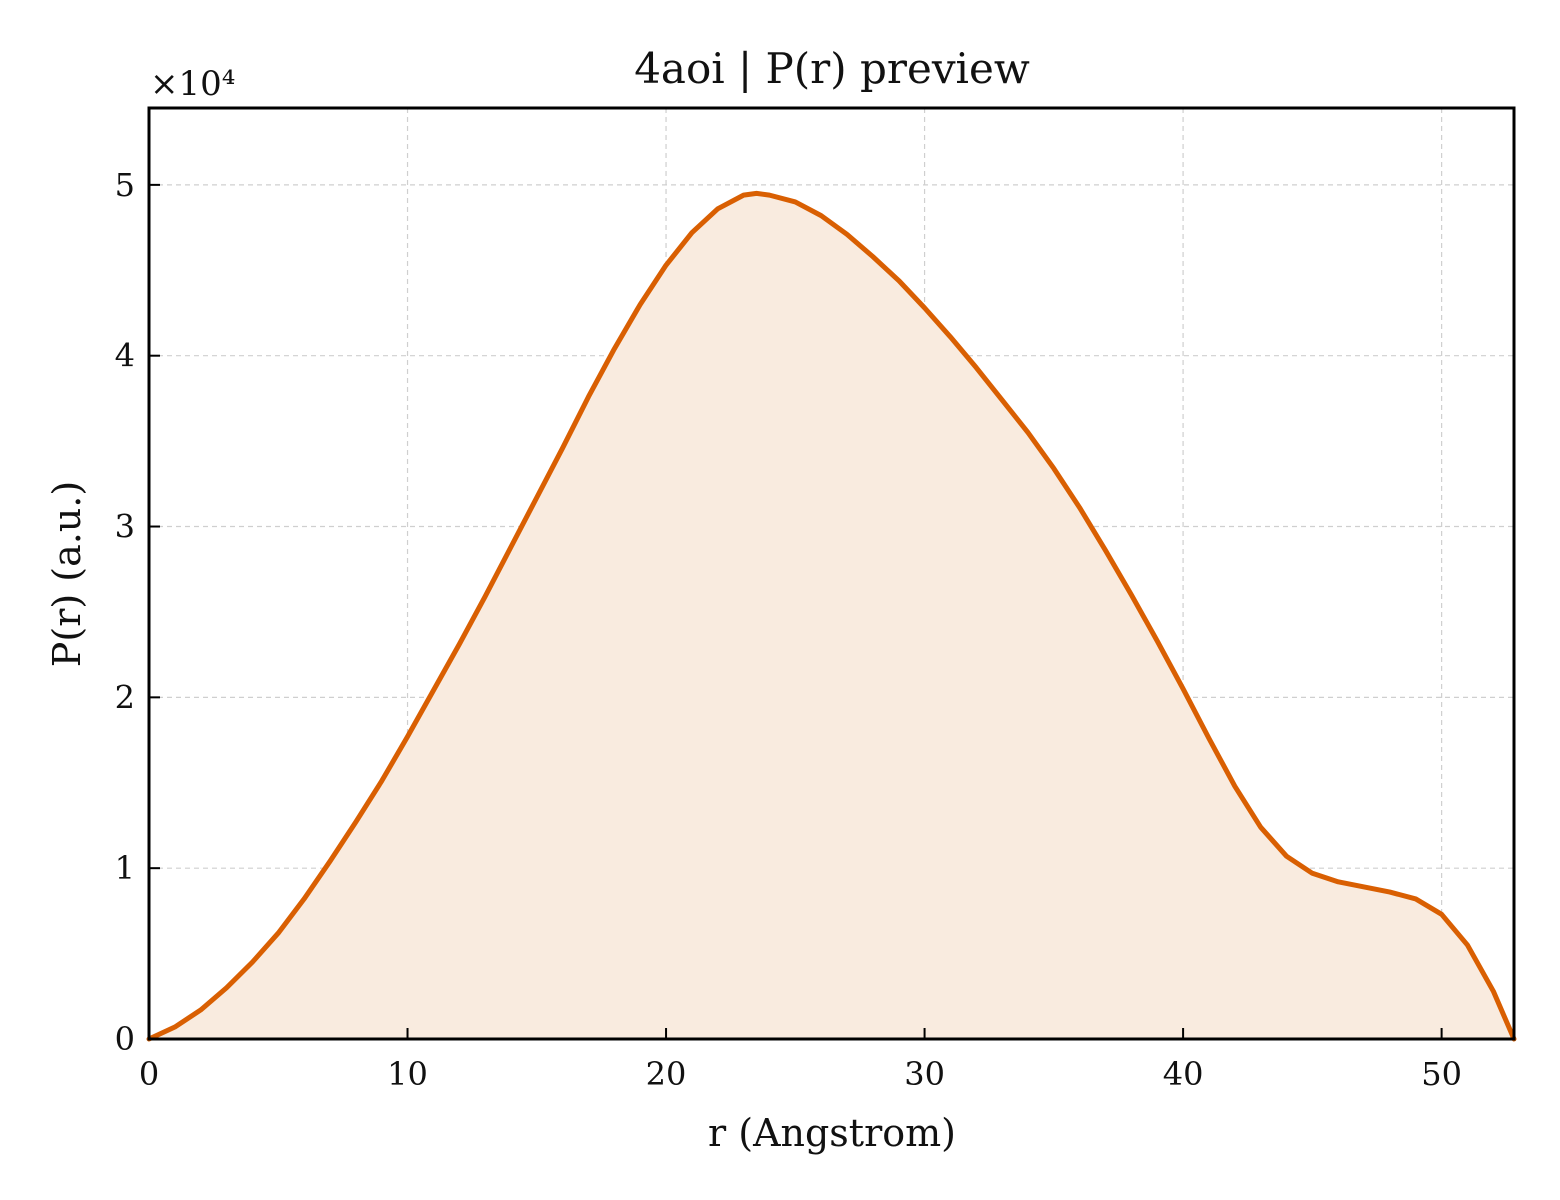 The image size is (1560, 1200). What do you see at coordinates (125, 527) in the screenshot?
I see `y-tick-label: 3` at bounding box center [125, 527].